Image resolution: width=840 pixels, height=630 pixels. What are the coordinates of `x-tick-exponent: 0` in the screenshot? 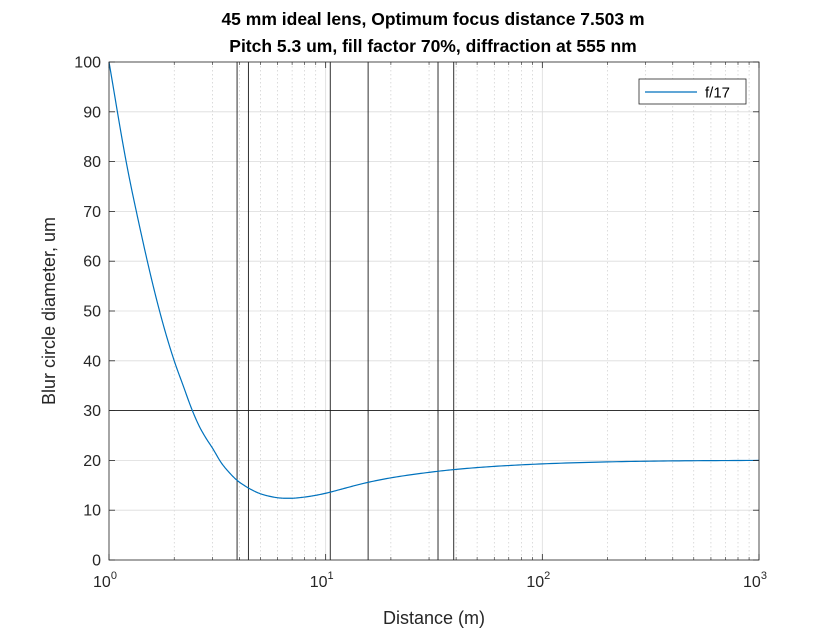 It's located at (114, 576).